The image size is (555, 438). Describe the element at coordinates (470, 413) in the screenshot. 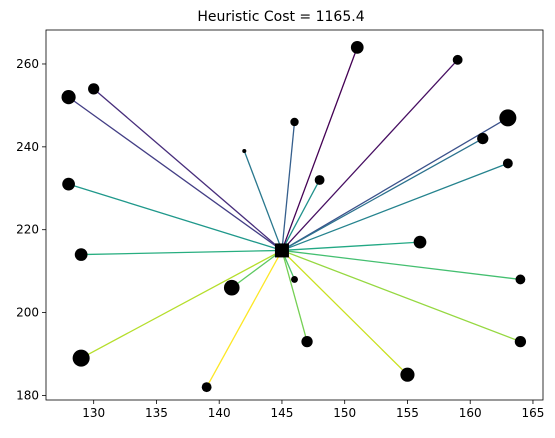

I see `x-tick-label-160: 160` at that location.